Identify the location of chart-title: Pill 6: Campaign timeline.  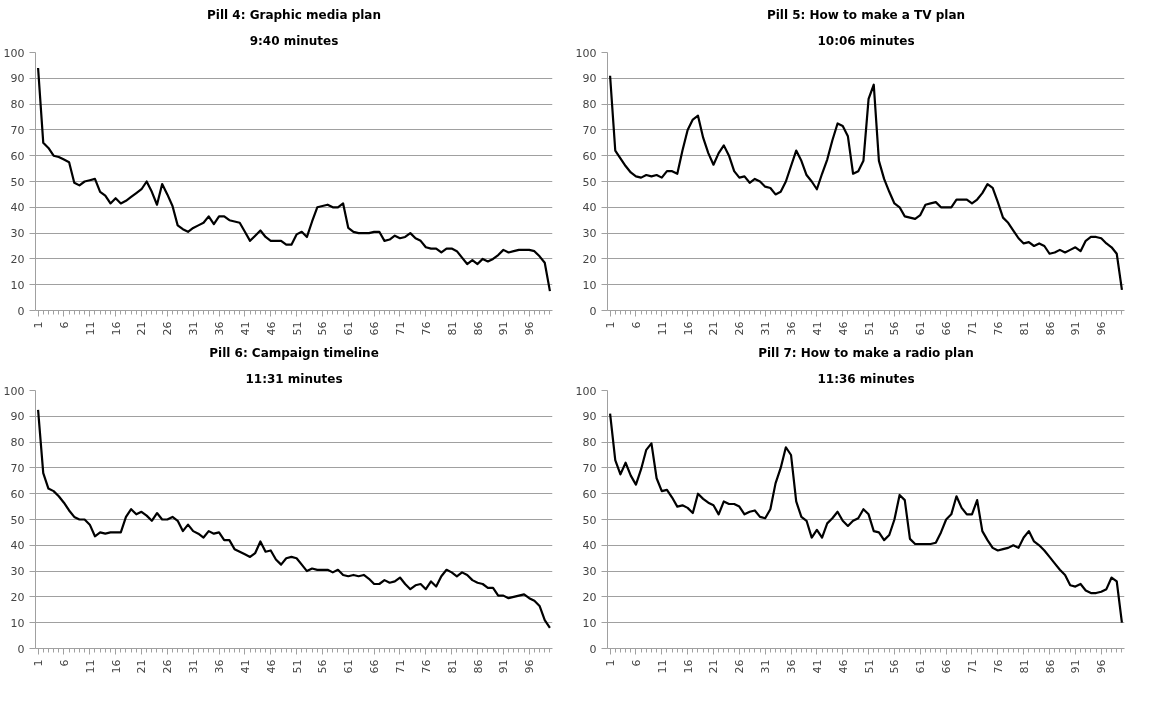
(294, 352).